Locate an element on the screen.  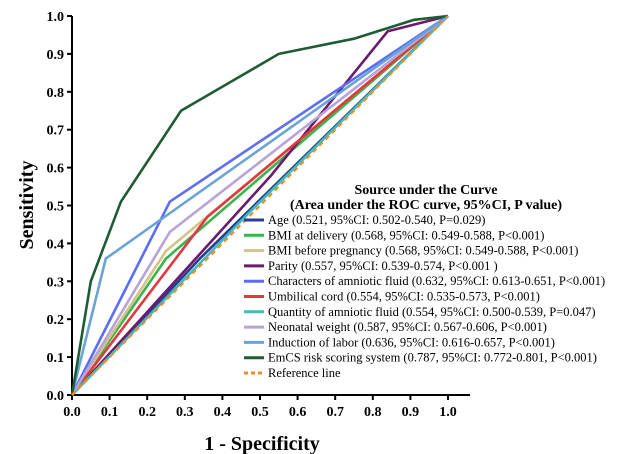
y-tick-label: 0.7 is located at coordinates (56, 131).